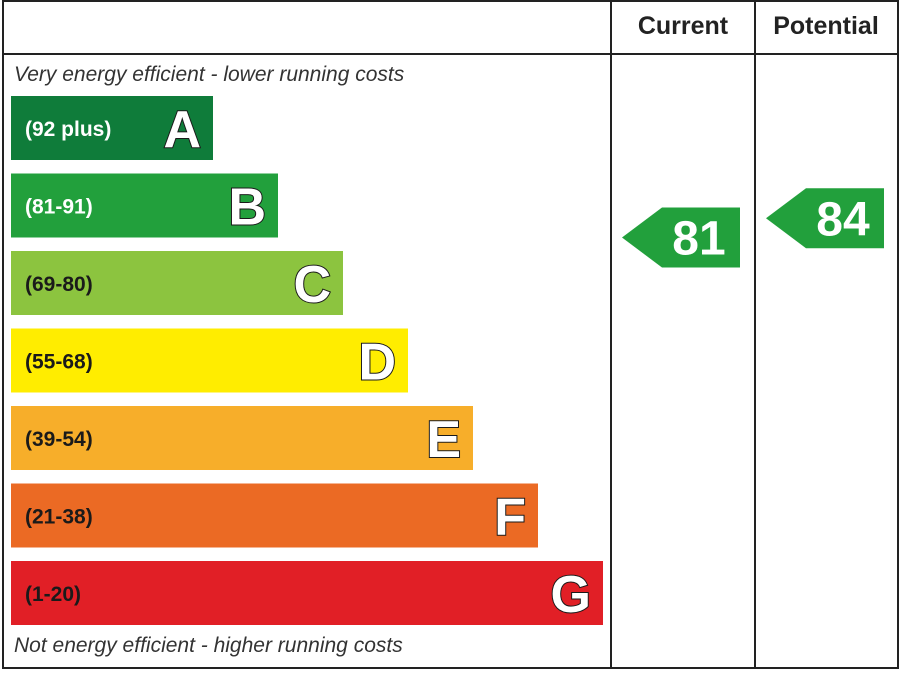 The height and width of the screenshot is (675, 900). Describe the element at coordinates (68, 129) in the screenshot. I see `band-a-range: (92 plus)` at that location.